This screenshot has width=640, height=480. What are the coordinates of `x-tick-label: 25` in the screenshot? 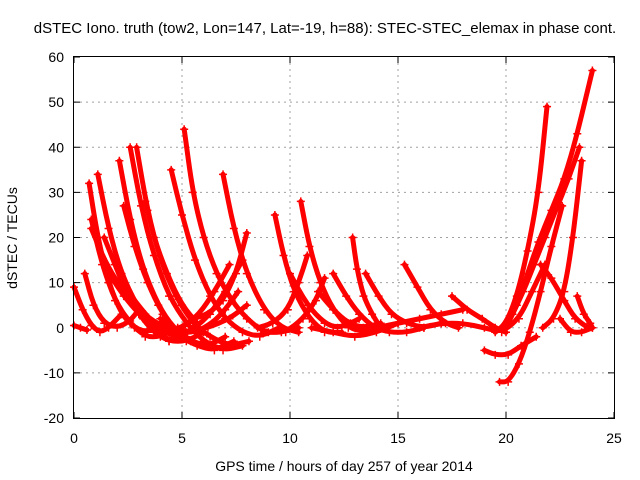 It's located at (614, 438).